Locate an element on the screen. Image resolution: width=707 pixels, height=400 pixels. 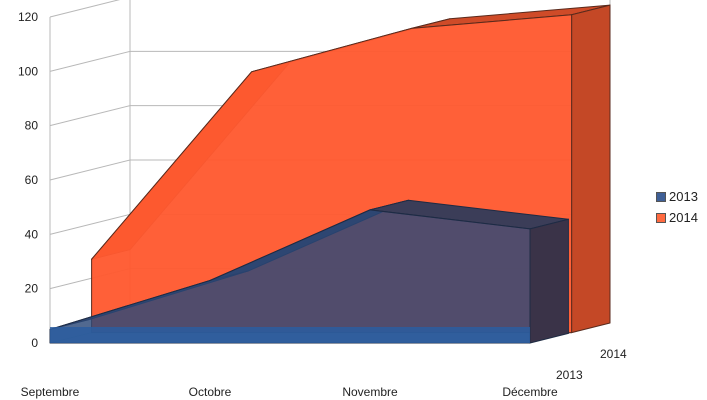
legend-item-2014: 2014 is located at coordinates (677, 217).